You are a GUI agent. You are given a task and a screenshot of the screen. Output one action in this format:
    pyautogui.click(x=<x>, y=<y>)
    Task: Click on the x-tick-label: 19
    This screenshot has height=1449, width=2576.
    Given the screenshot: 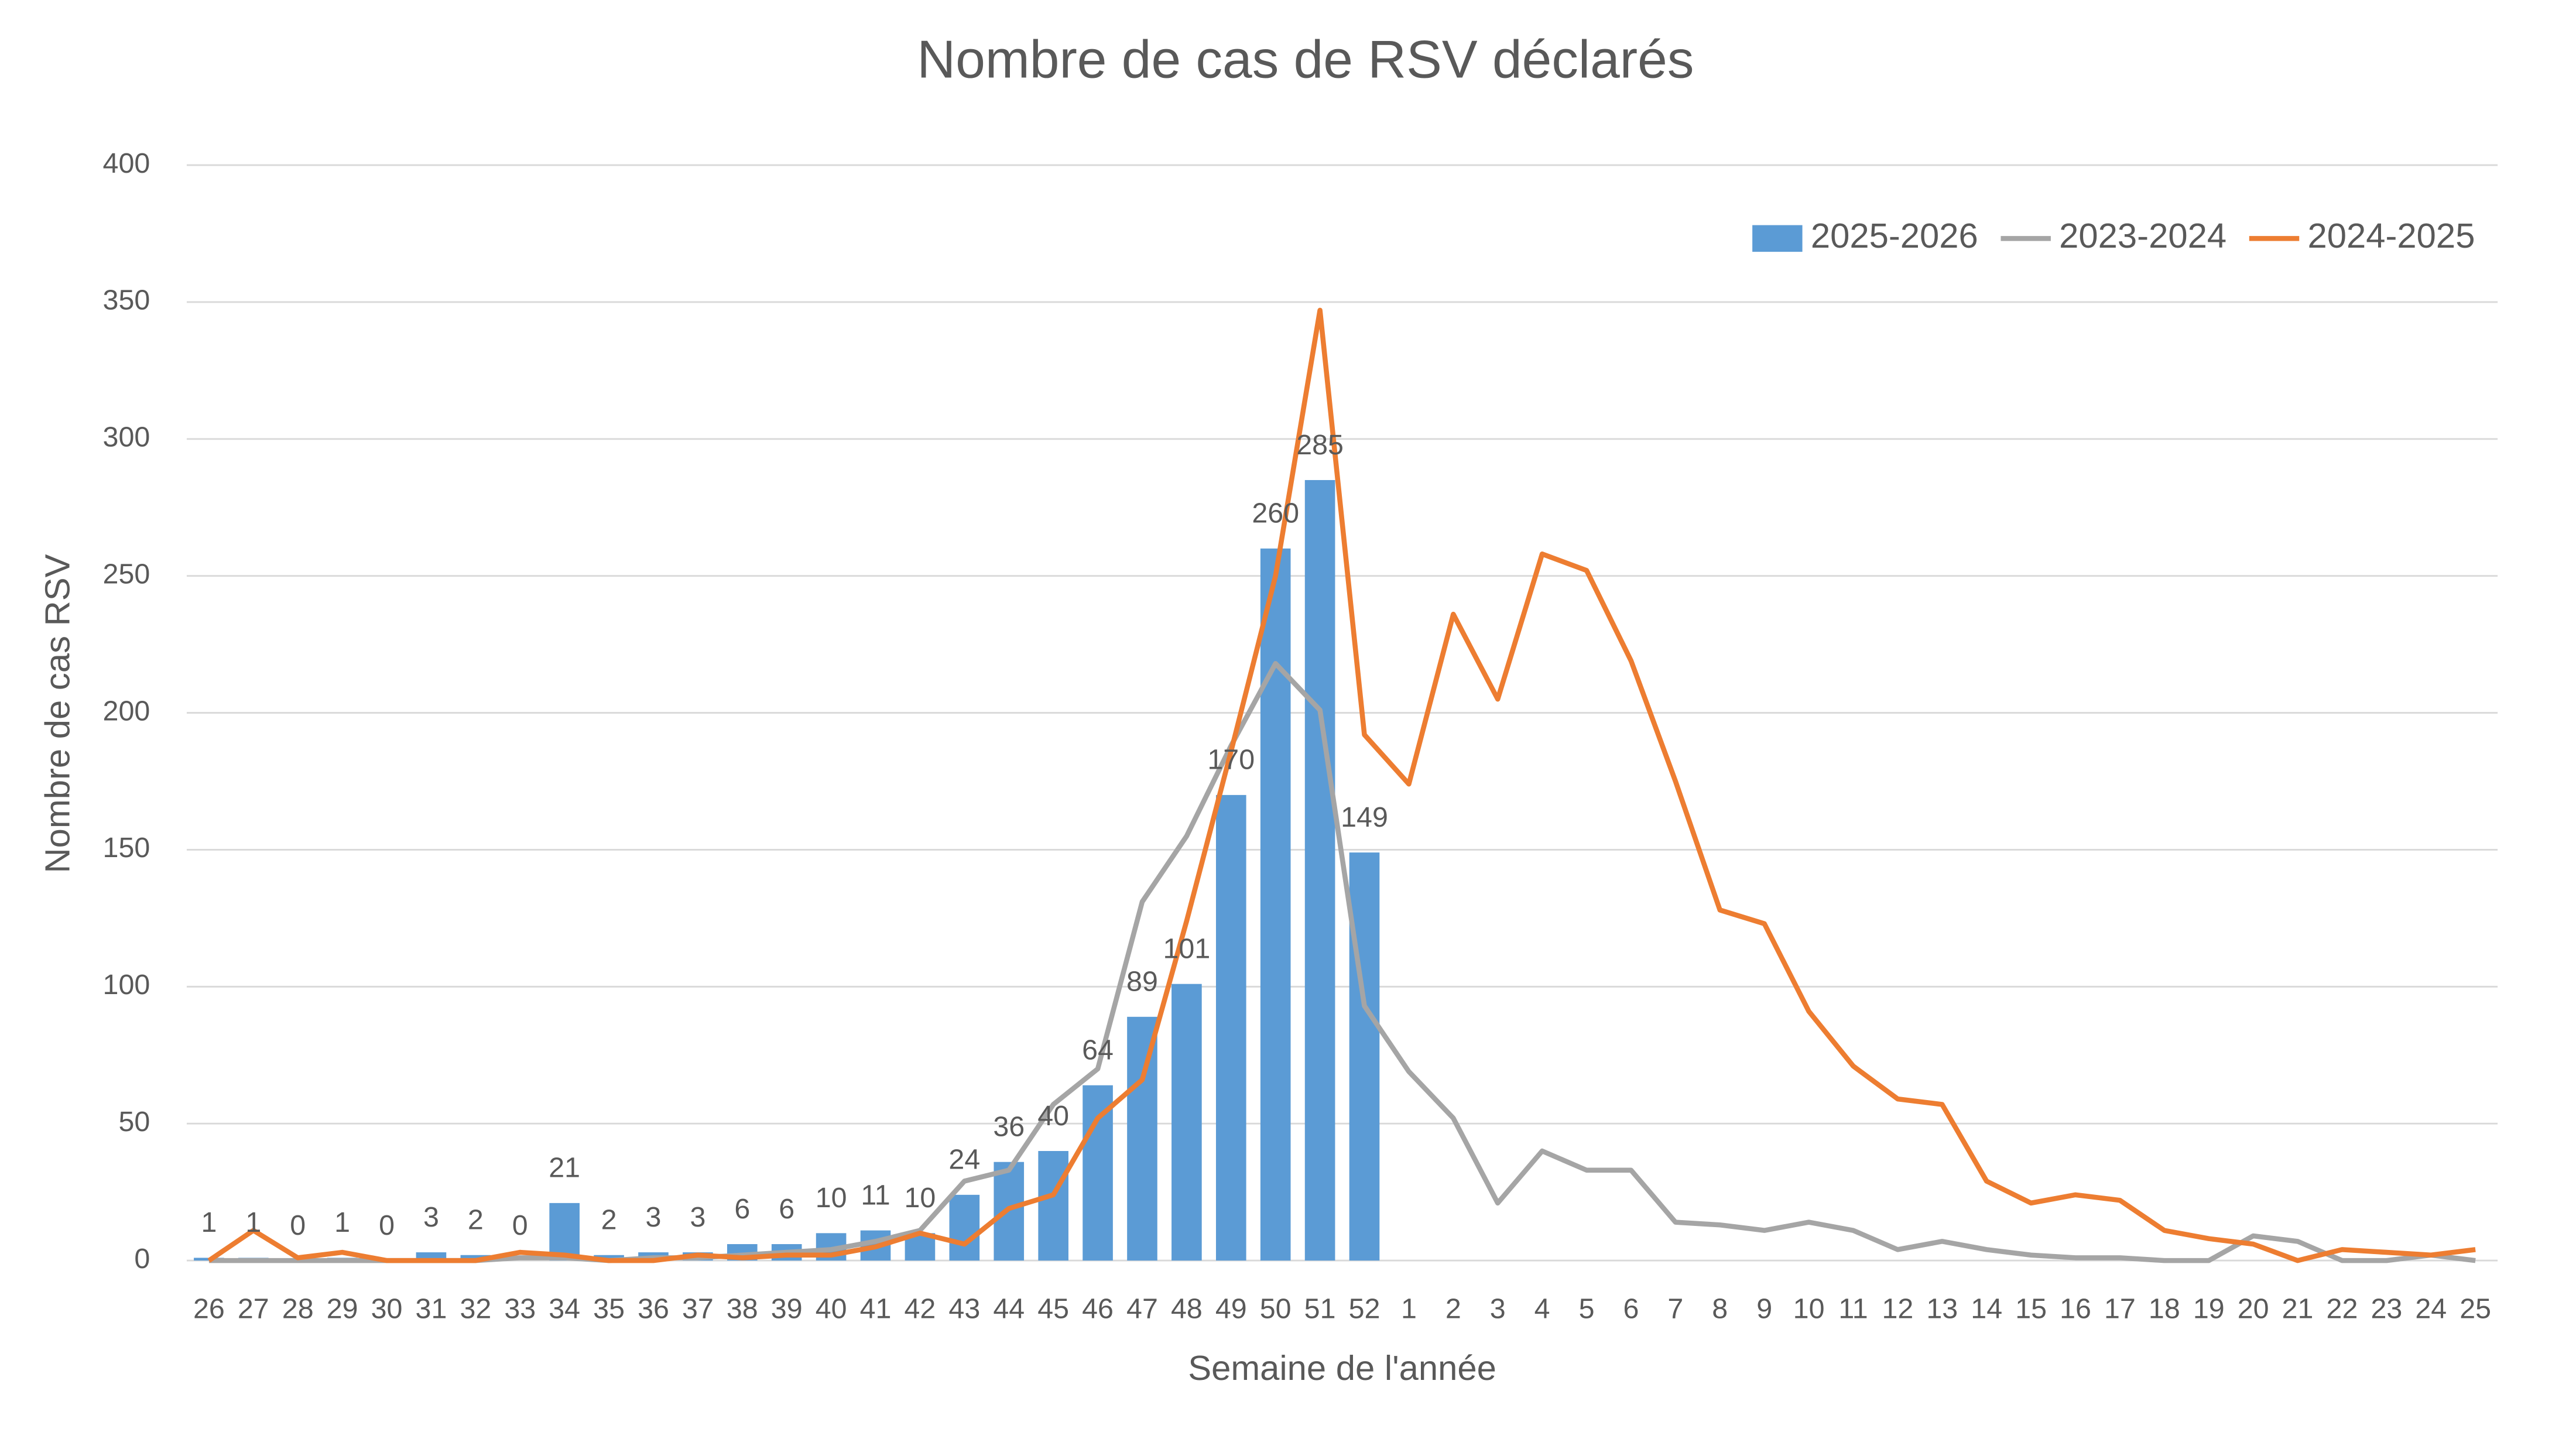 What is the action you would take?
    pyautogui.click(x=2209, y=1308)
    